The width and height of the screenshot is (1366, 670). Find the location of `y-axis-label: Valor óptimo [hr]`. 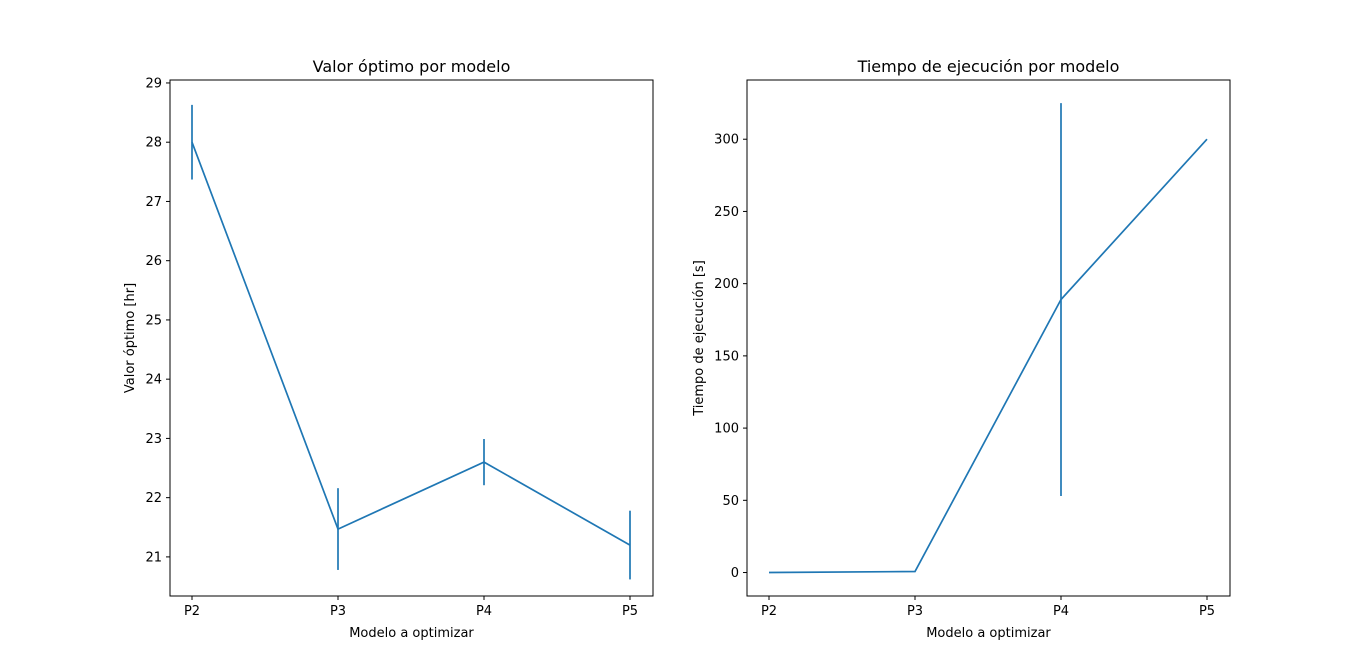

y-axis-label: Valor óptimo [hr] is located at coordinates (130, 338).